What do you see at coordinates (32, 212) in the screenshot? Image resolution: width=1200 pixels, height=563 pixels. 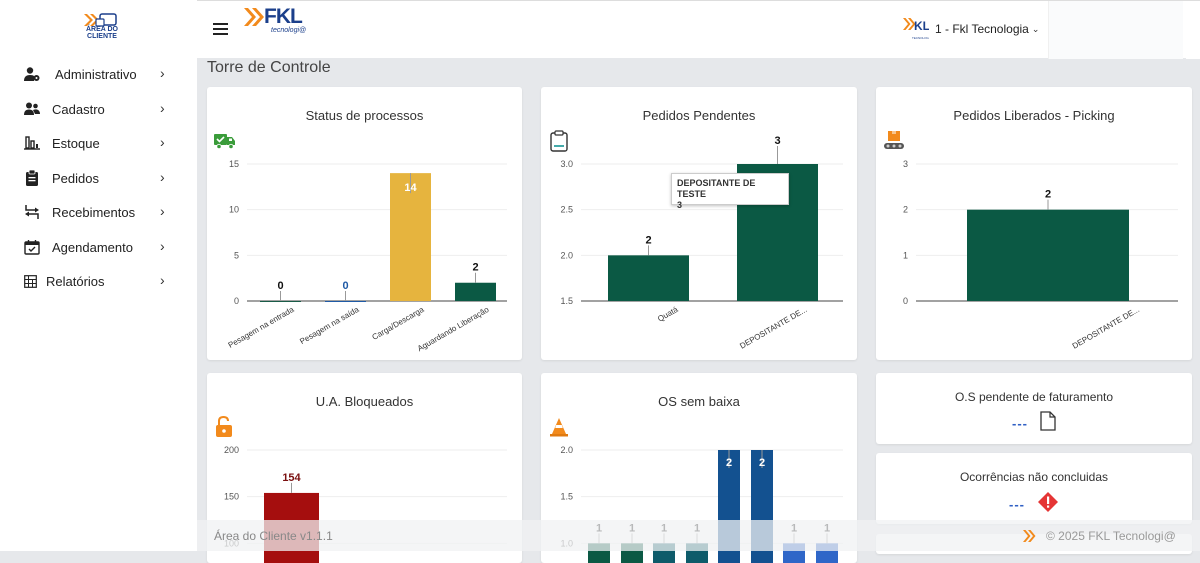 I see `transfer-icon` at bounding box center [32, 212].